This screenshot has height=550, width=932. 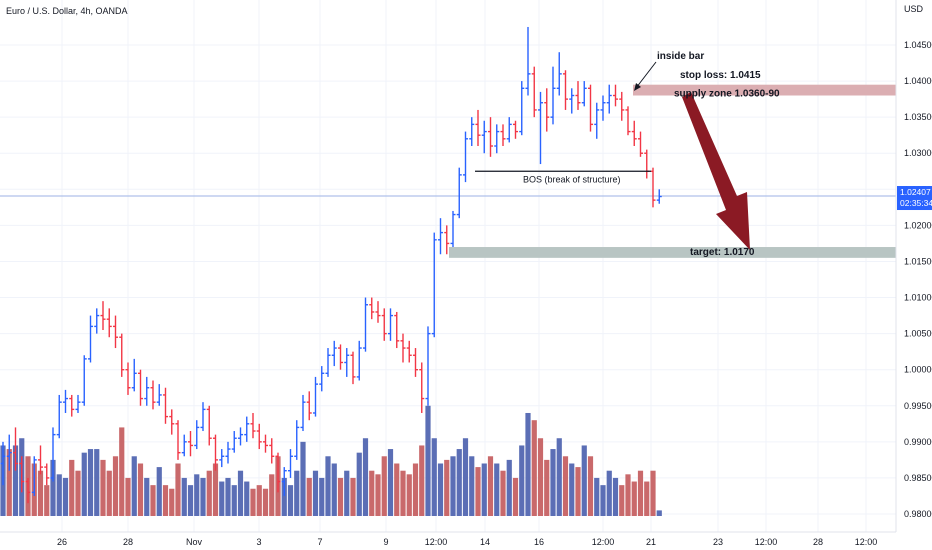 What do you see at coordinates (722, 252) in the screenshot?
I see `target-label: target: 1.0170` at bounding box center [722, 252].